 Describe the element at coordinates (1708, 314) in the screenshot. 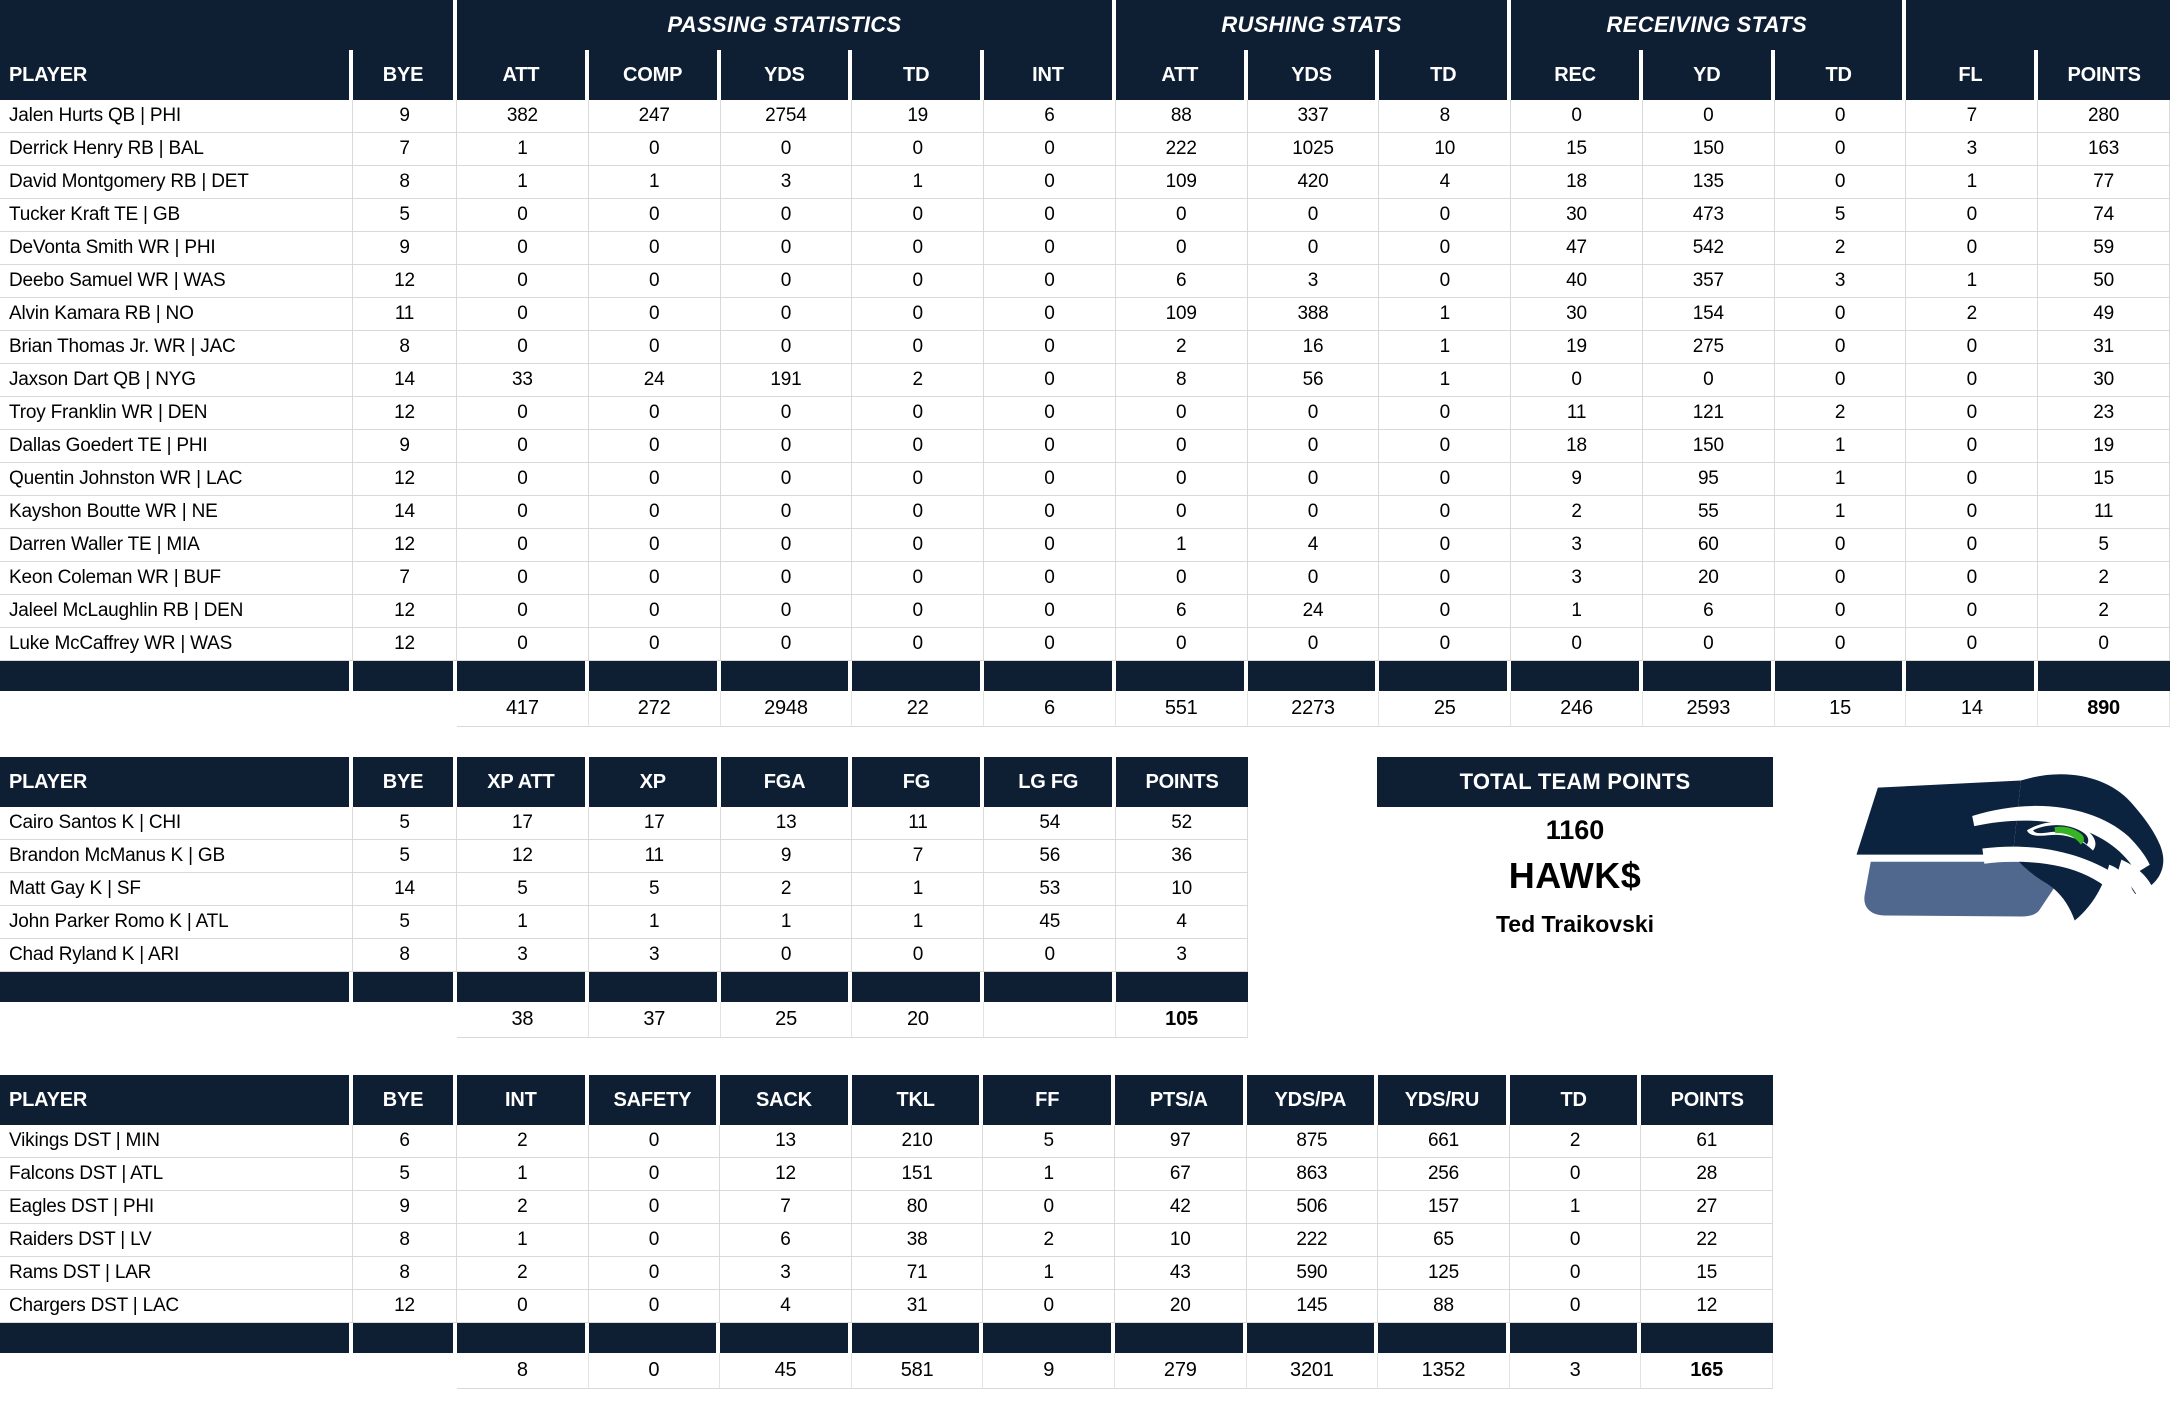

I see `stat-cell: 154` at that location.